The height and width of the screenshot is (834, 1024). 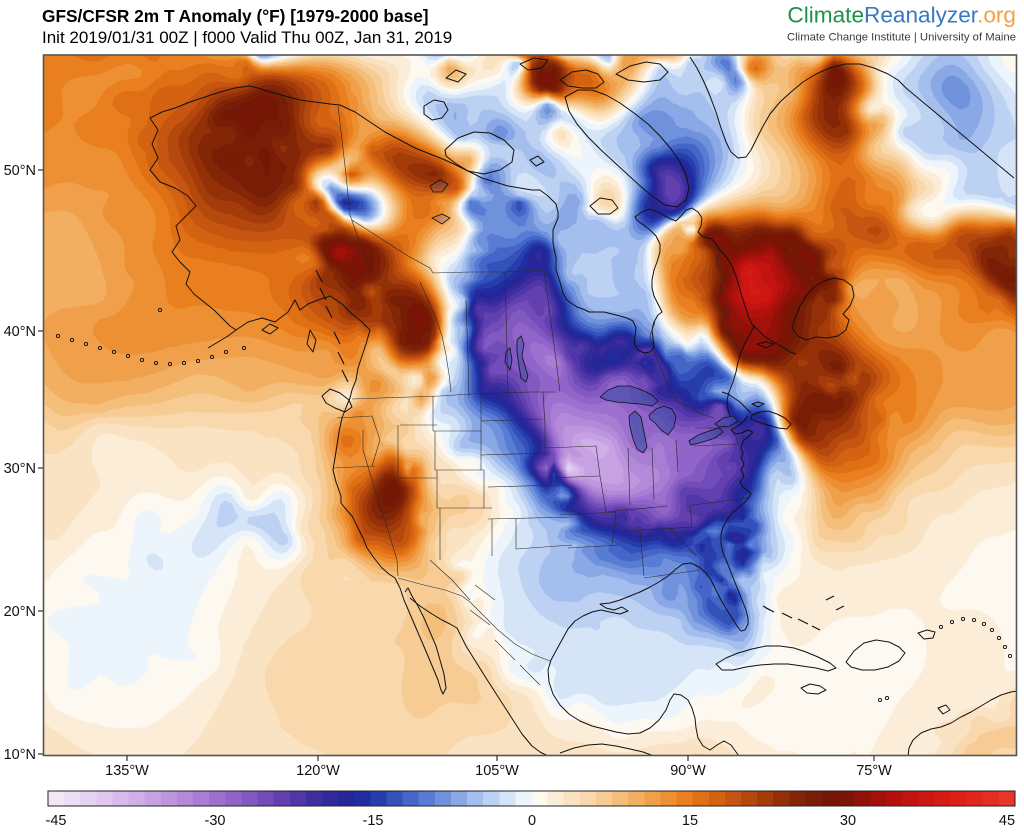 What do you see at coordinates (690, 821) in the screenshot?
I see `svg-text: 15` at bounding box center [690, 821].